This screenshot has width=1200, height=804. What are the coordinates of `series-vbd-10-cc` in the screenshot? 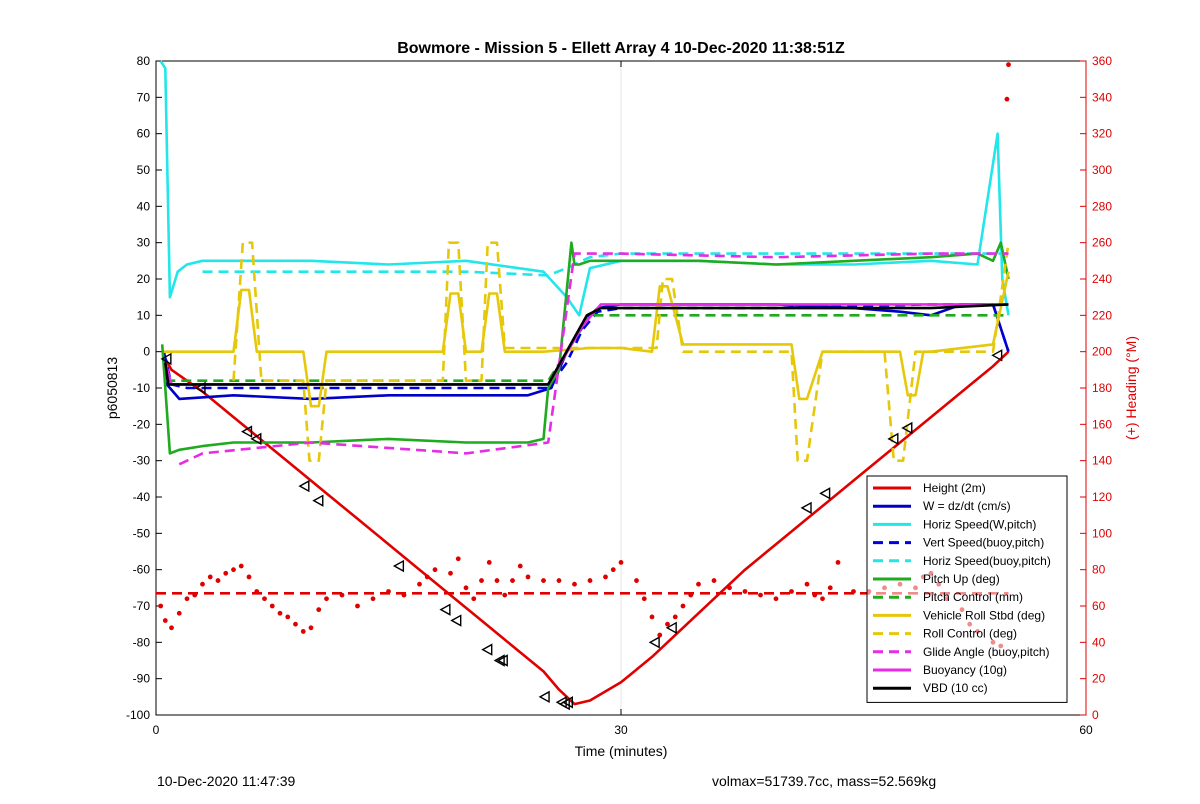 It's located at (586, 344).